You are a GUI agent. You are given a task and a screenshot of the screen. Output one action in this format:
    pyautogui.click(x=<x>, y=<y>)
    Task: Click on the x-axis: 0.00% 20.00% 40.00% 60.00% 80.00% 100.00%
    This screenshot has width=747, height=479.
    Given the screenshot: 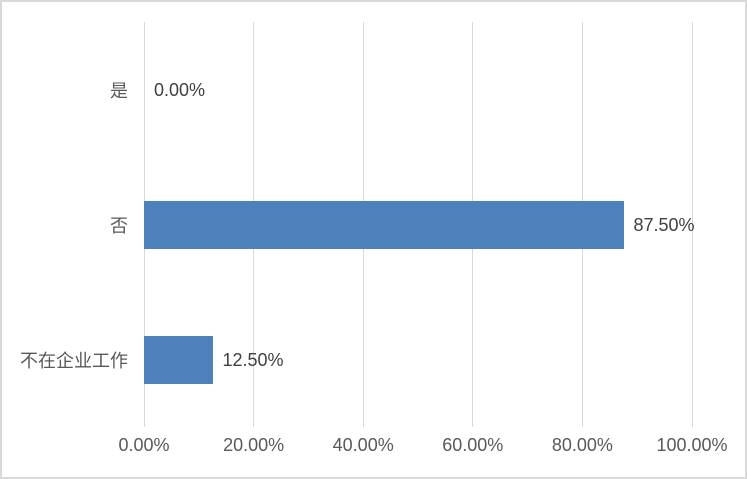 What is the action you would take?
    pyautogui.click(x=373, y=448)
    